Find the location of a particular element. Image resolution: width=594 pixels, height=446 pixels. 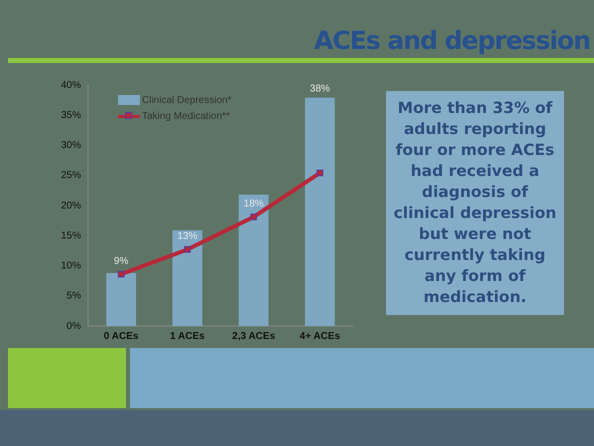

x-tick-label: 1 ACEs is located at coordinates (188, 336).